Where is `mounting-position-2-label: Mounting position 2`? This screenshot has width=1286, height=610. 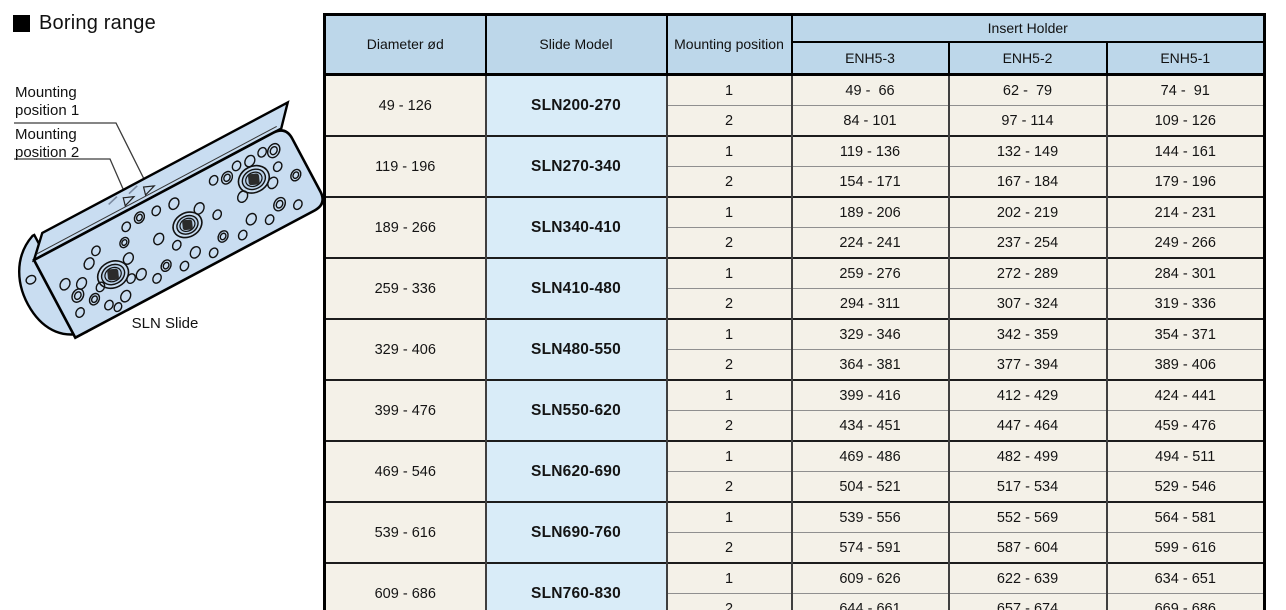
mounting-position-2-label: Mounting position 2 is located at coordinates (47, 143).